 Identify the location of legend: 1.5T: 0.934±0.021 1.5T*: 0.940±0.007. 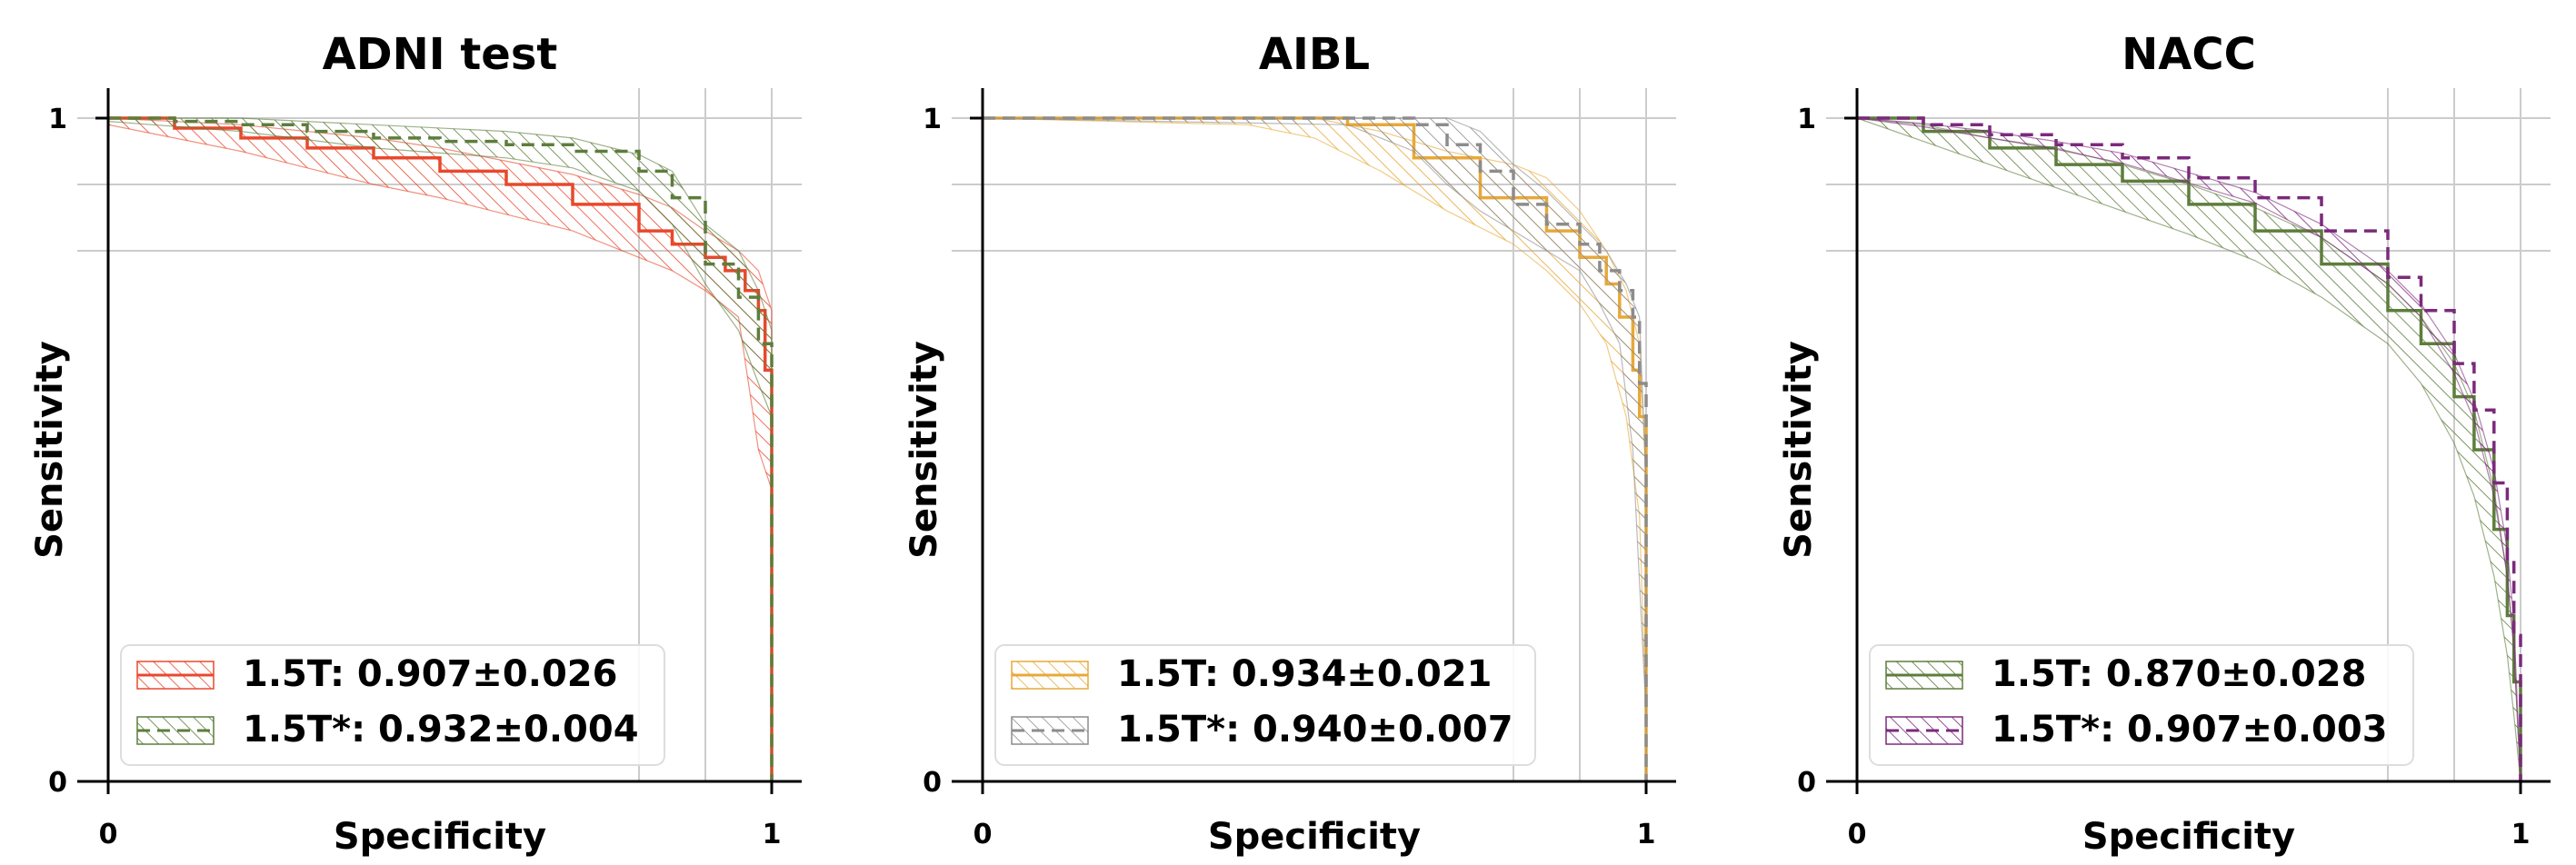
(1265, 705).